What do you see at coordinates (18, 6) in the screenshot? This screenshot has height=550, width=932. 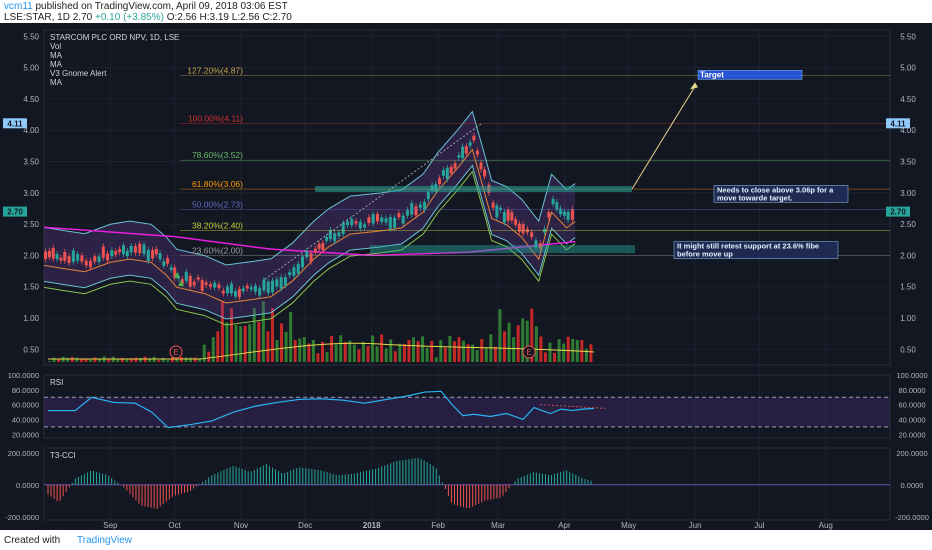 I see `author-name: vcm11` at bounding box center [18, 6].